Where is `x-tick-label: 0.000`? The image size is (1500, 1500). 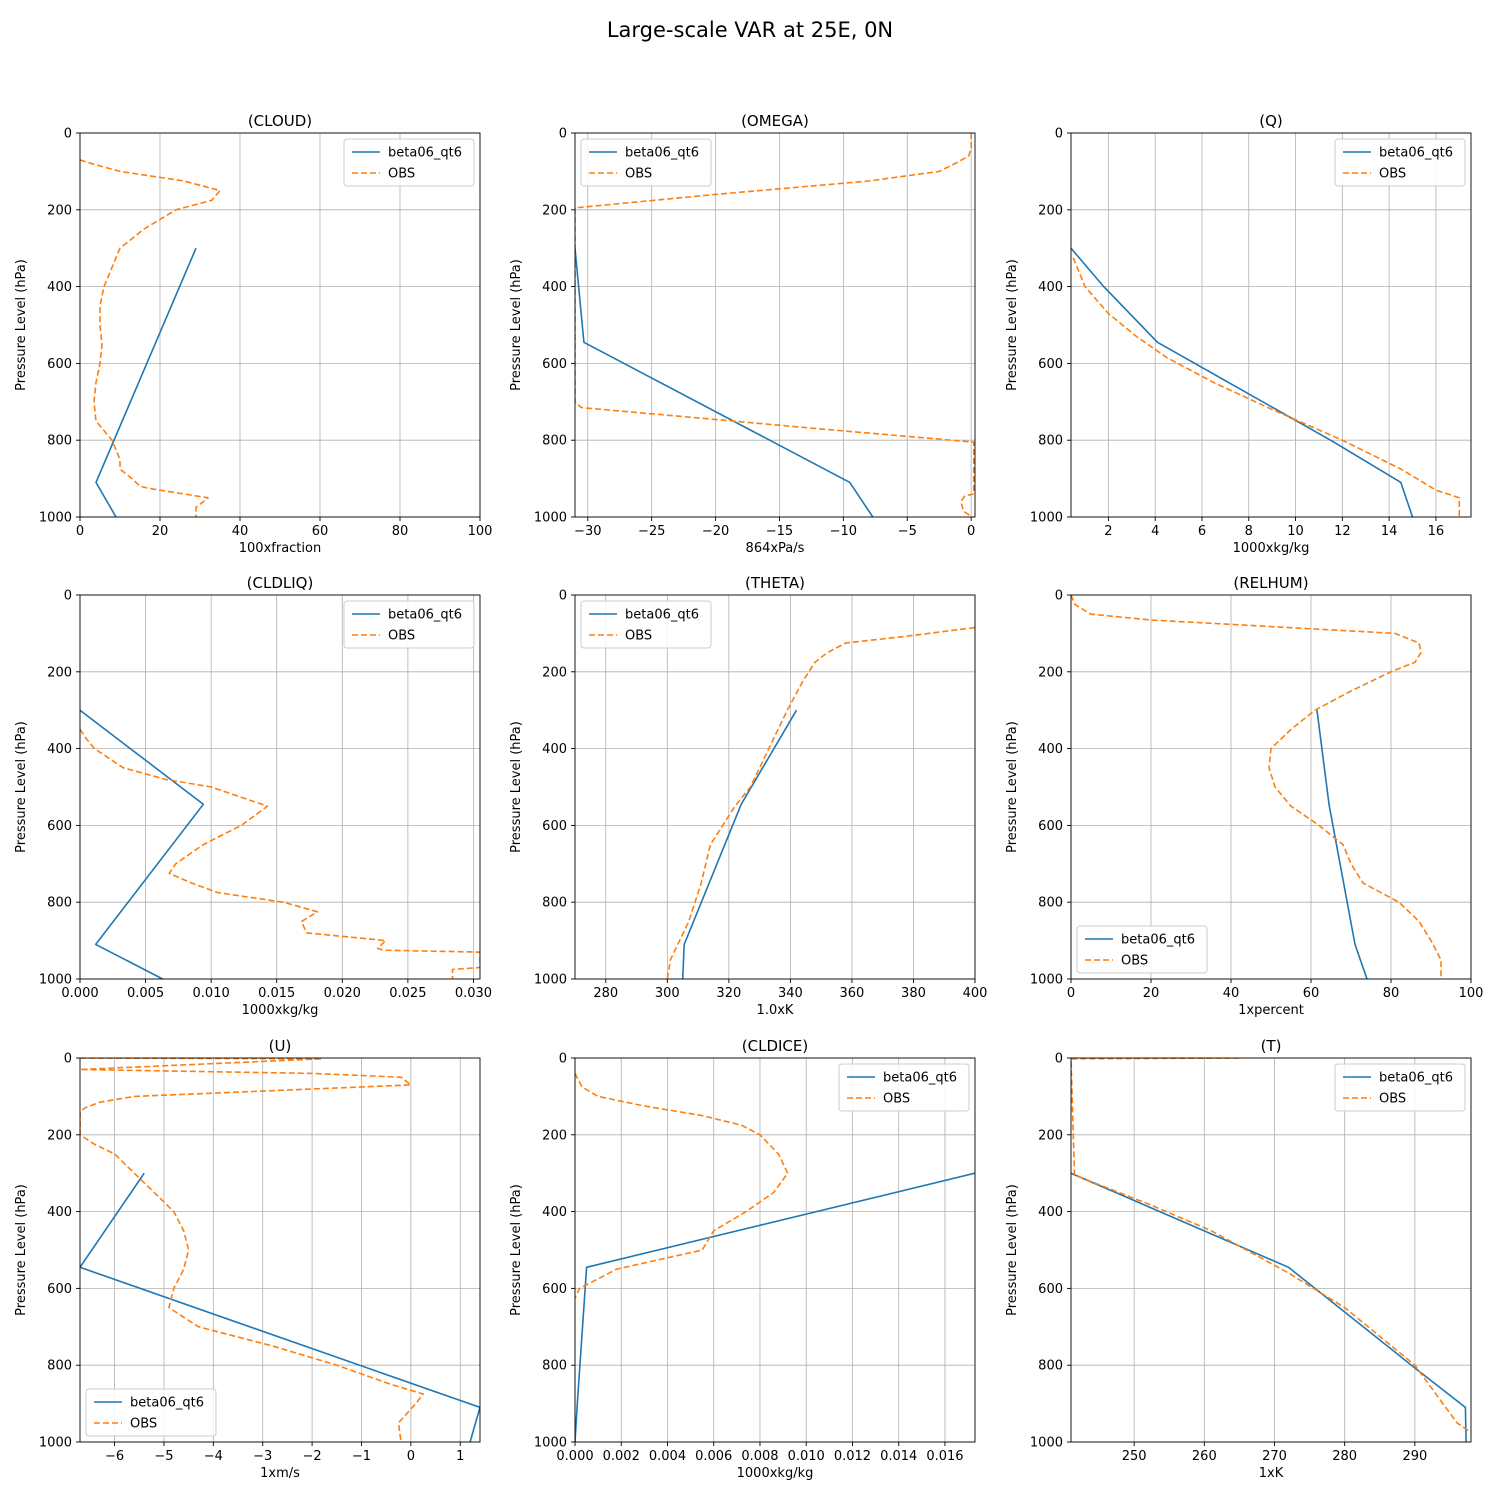 x-tick-label: 0.000 is located at coordinates (574, 1456).